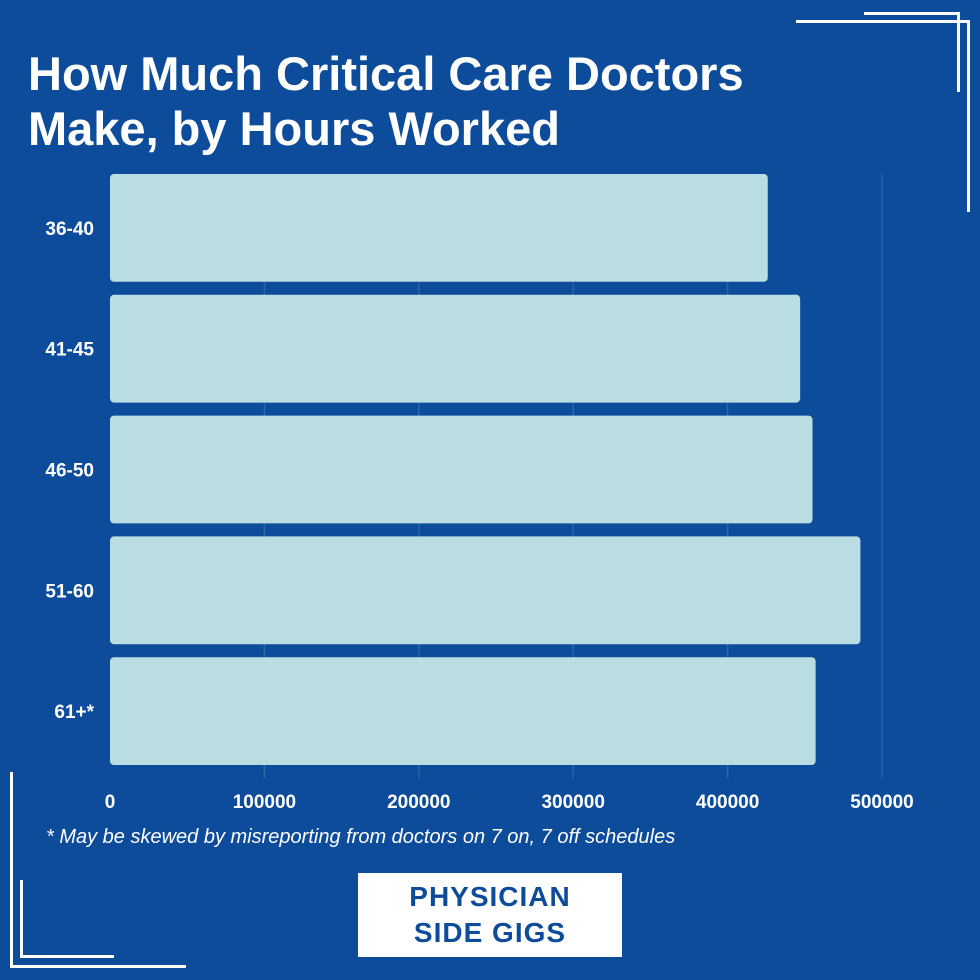  What do you see at coordinates (264, 802) in the screenshot?
I see `x-tick-label: 100000` at bounding box center [264, 802].